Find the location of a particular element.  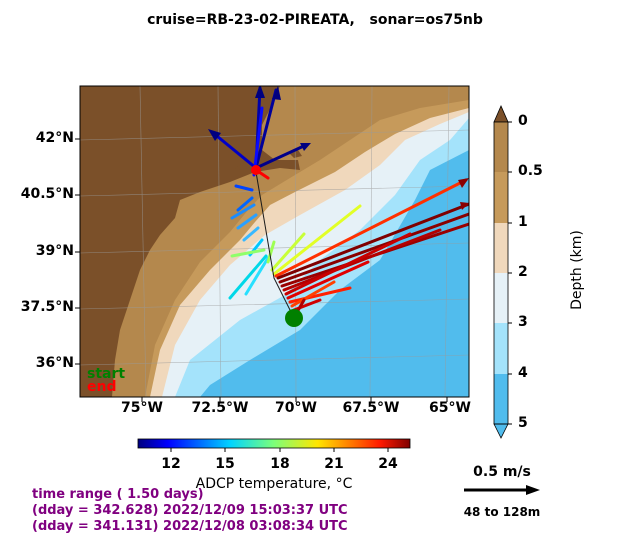

lat-label-36: 36°N is located at coordinates (54, 363).